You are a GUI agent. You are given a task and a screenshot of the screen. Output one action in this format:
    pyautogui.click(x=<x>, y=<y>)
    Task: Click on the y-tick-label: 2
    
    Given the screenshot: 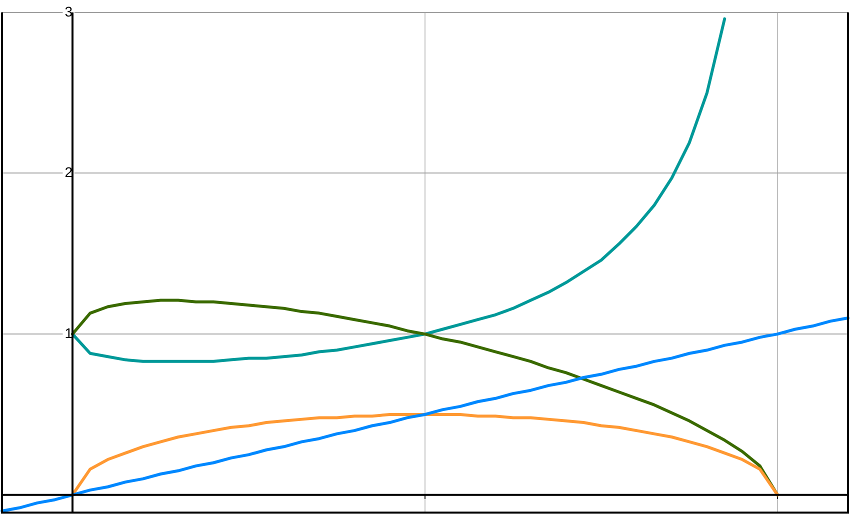 What is the action you would take?
    pyautogui.click(x=68, y=172)
    